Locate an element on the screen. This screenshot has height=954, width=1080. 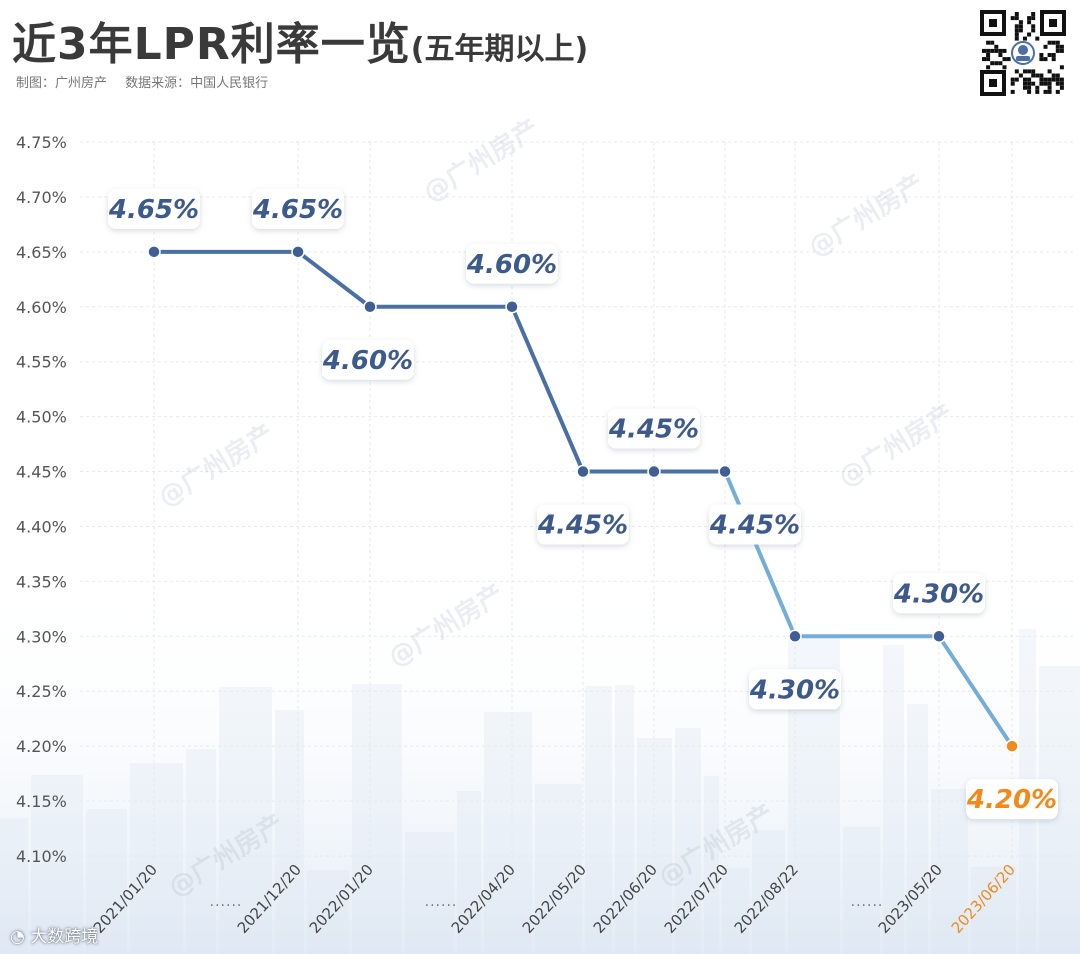
maker-credit: 制图：广州房产 is located at coordinates (62, 83).